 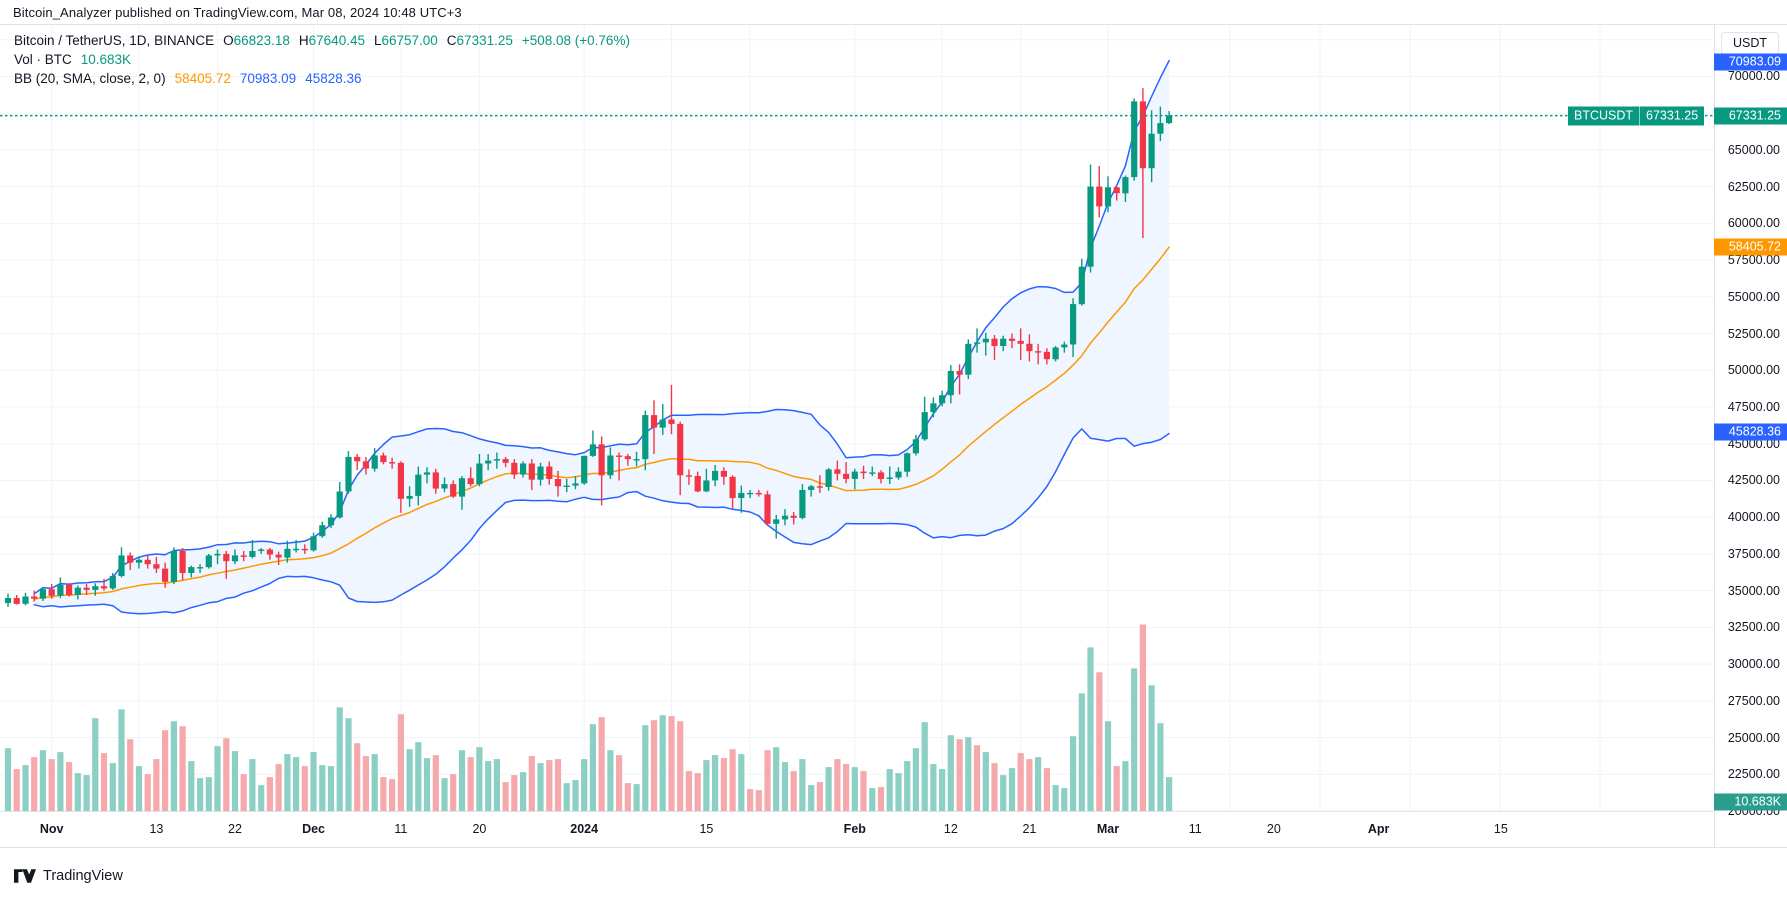 What do you see at coordinates (1753, 443) in the screenshot?
I see `price-tick-label: 45000.00` at bounding box center [1753, 443].